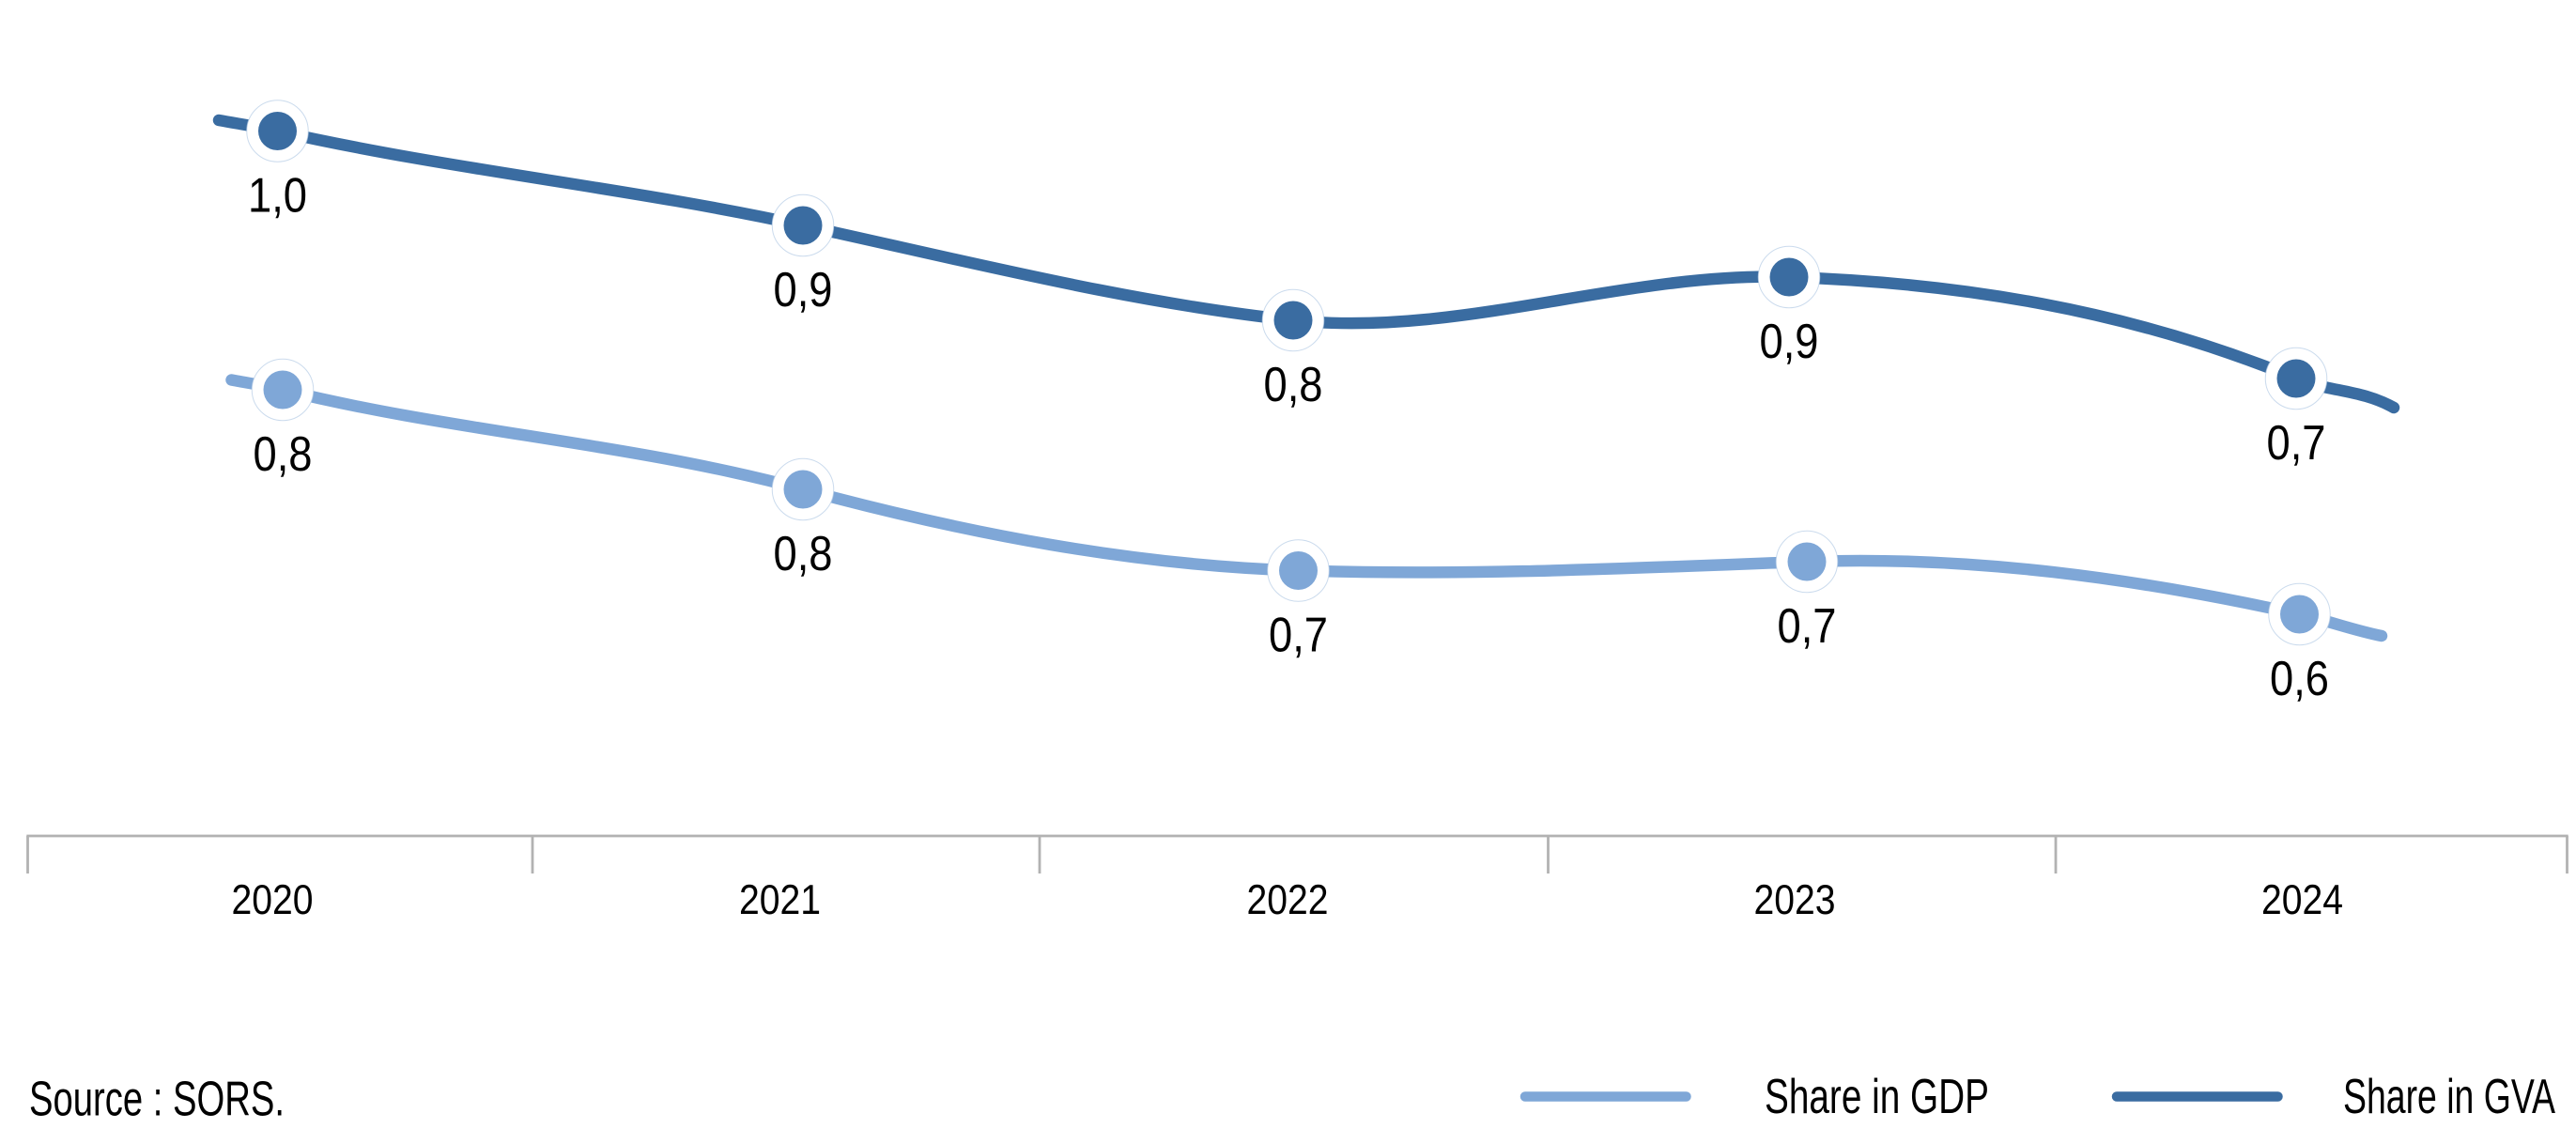 The image size is (2576, 1144). I want to click on svg-text: 1,0, so click(277, 195).